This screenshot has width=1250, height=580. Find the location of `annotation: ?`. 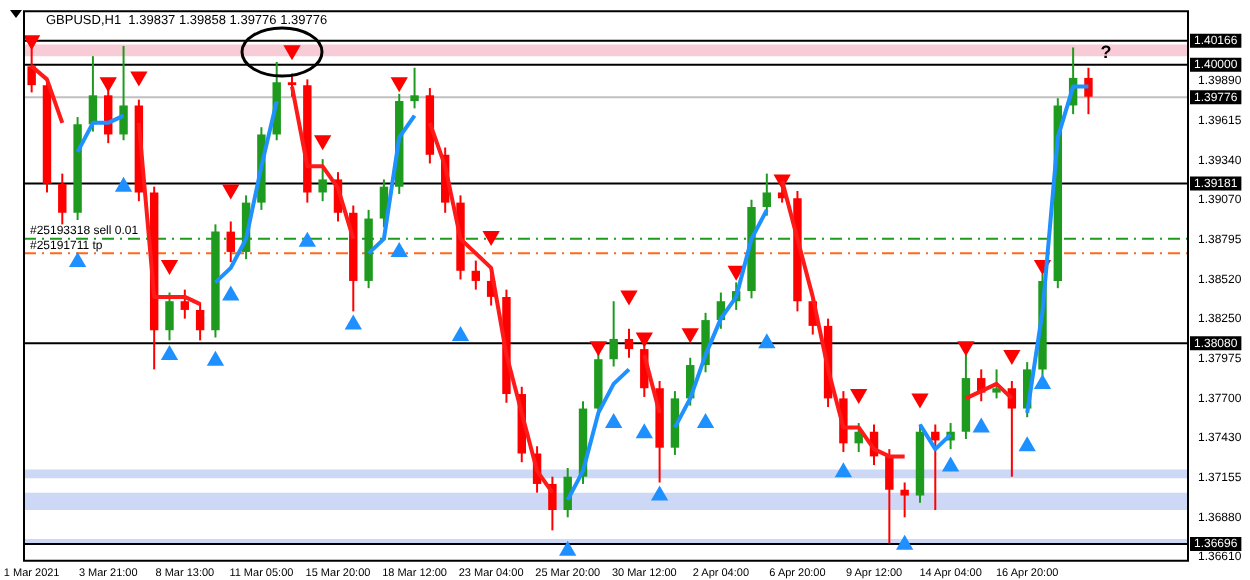

annotation: ? is located at coordinates (1106, 52).